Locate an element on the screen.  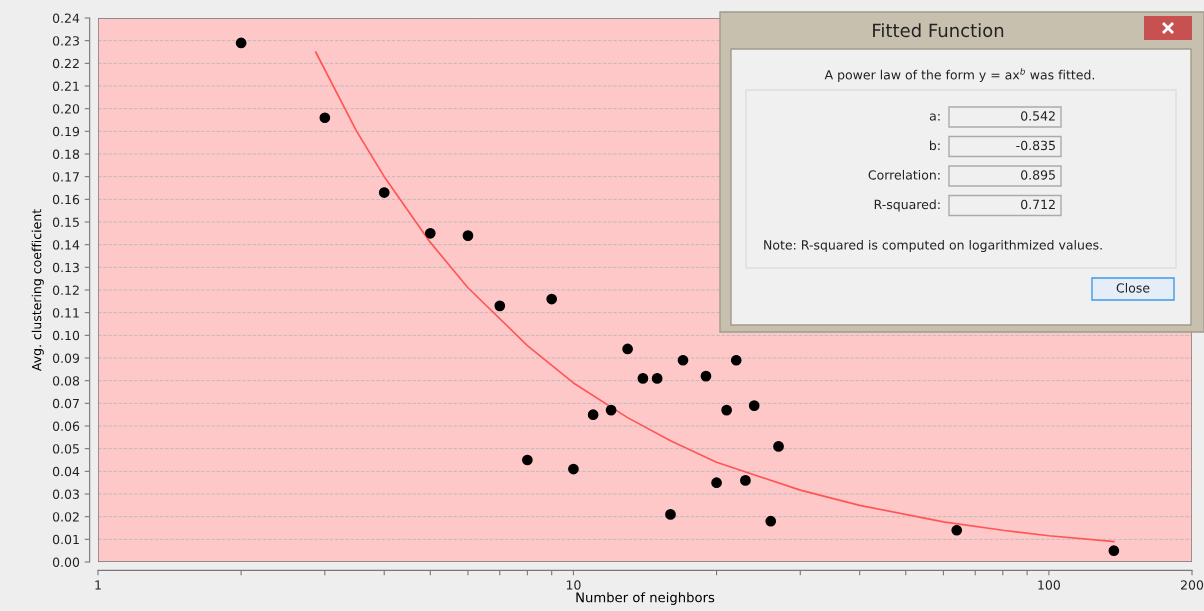
y-tick-label: 0.12 is located at coordinates (65, 290).